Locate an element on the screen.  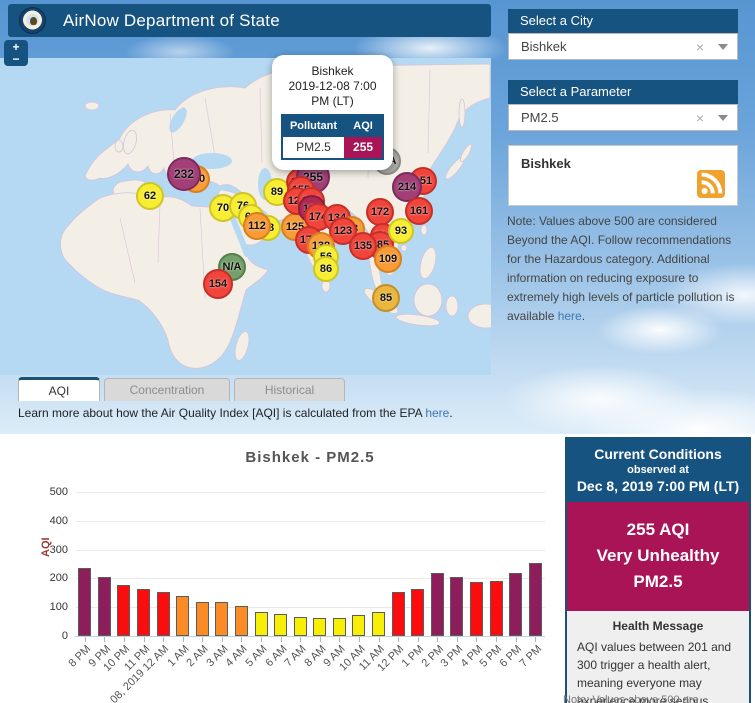
bar-9-pm is located at coordinates (104, 606).